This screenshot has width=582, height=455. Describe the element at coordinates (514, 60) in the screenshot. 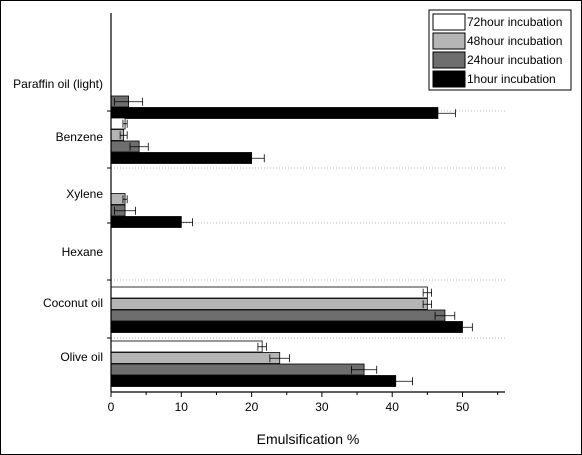

I see `legend-label: 24hour incubation` at that location.